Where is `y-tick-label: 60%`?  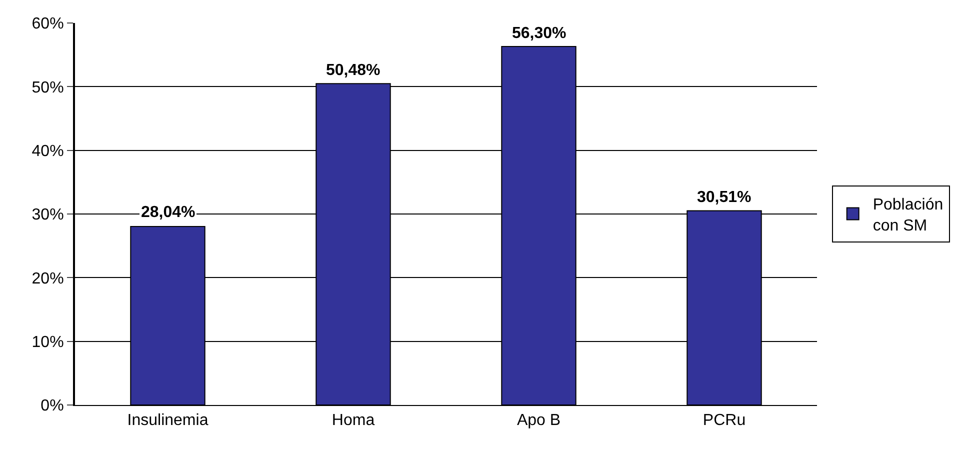 y-tick-label: 60% is located at coordinates (48, 24).